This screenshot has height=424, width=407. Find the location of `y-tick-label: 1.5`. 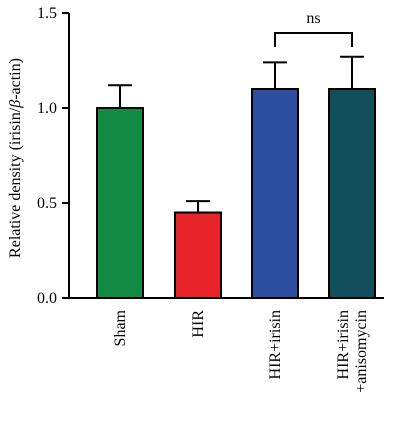

y-tick-label: 1.5 is located at coordinates (47, 13).